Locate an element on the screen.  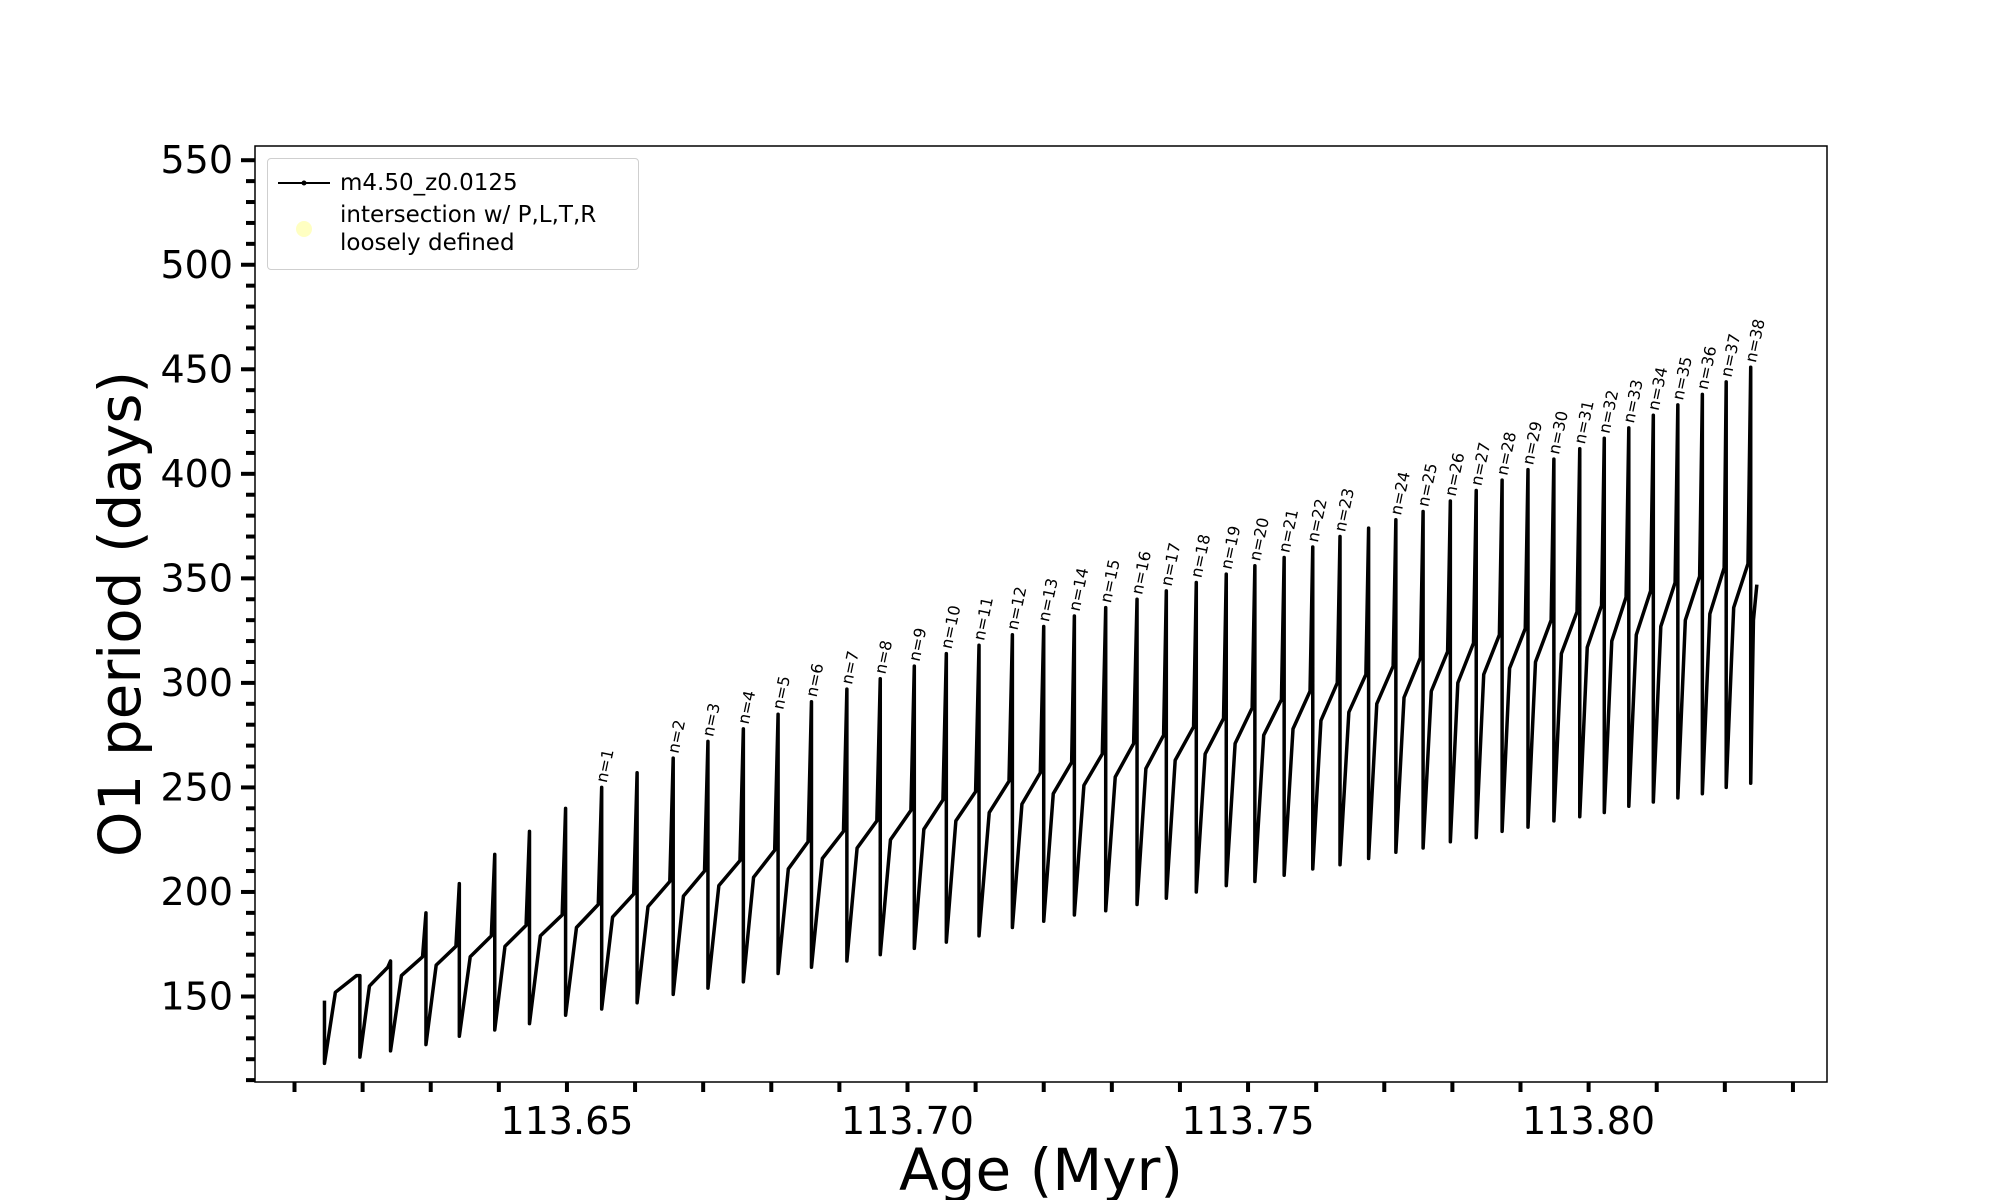
annotation: n=26 is located at coordinates (1455, 474).